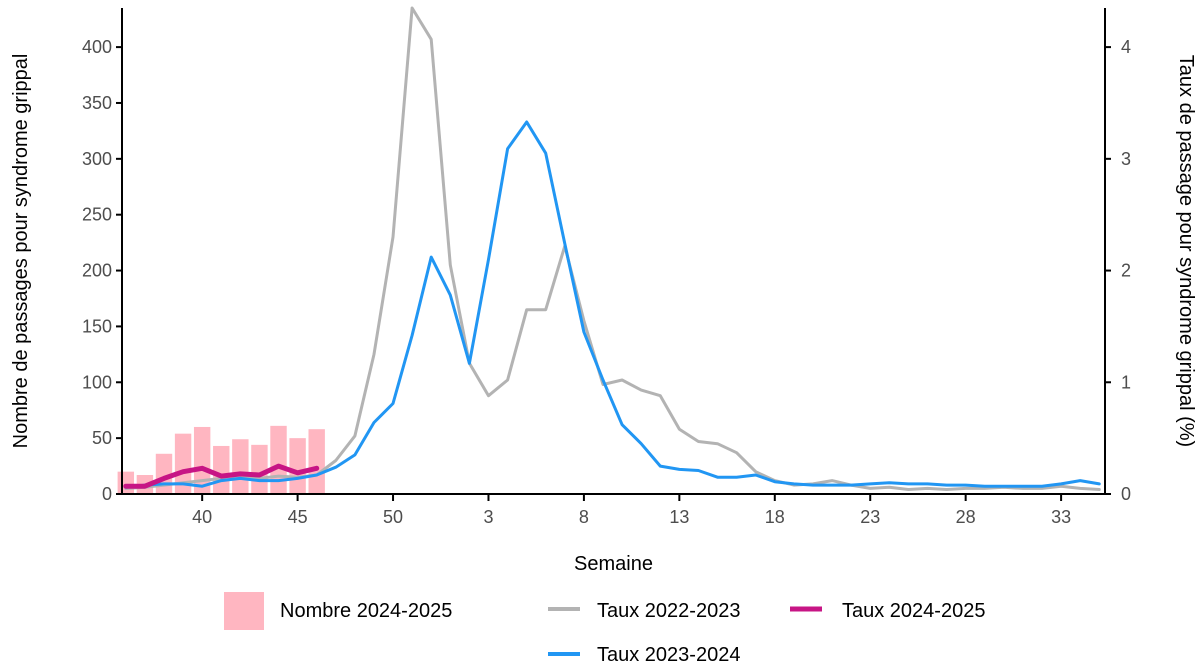 Image resolution: width=1201 pixels, height=667 pixels. Describe the element at coordinates (584, 517) in the screenshot. I see `x-tick-label: 8` at that location.